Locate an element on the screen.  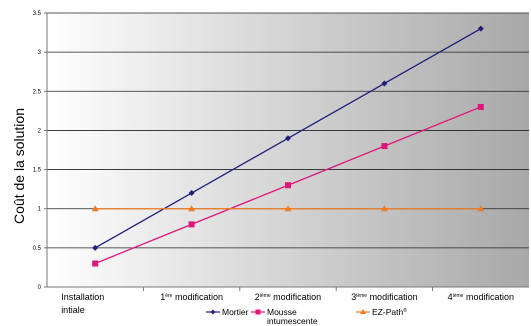
x-tick-label: Installation is located at coordinates (82, 297).